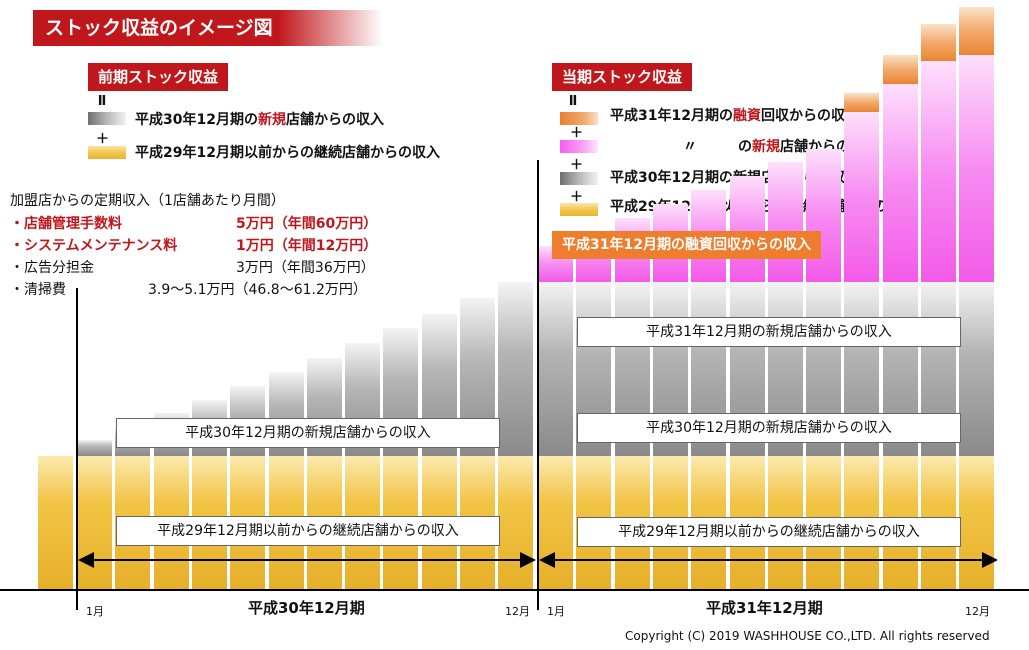 Image resolution: width=1029 pixels, height=650 pixels. What do you see at coordinates (95, 611) in the screenshot?
I see `month-label-start-left: 1月` at bounding box center [95, 611].